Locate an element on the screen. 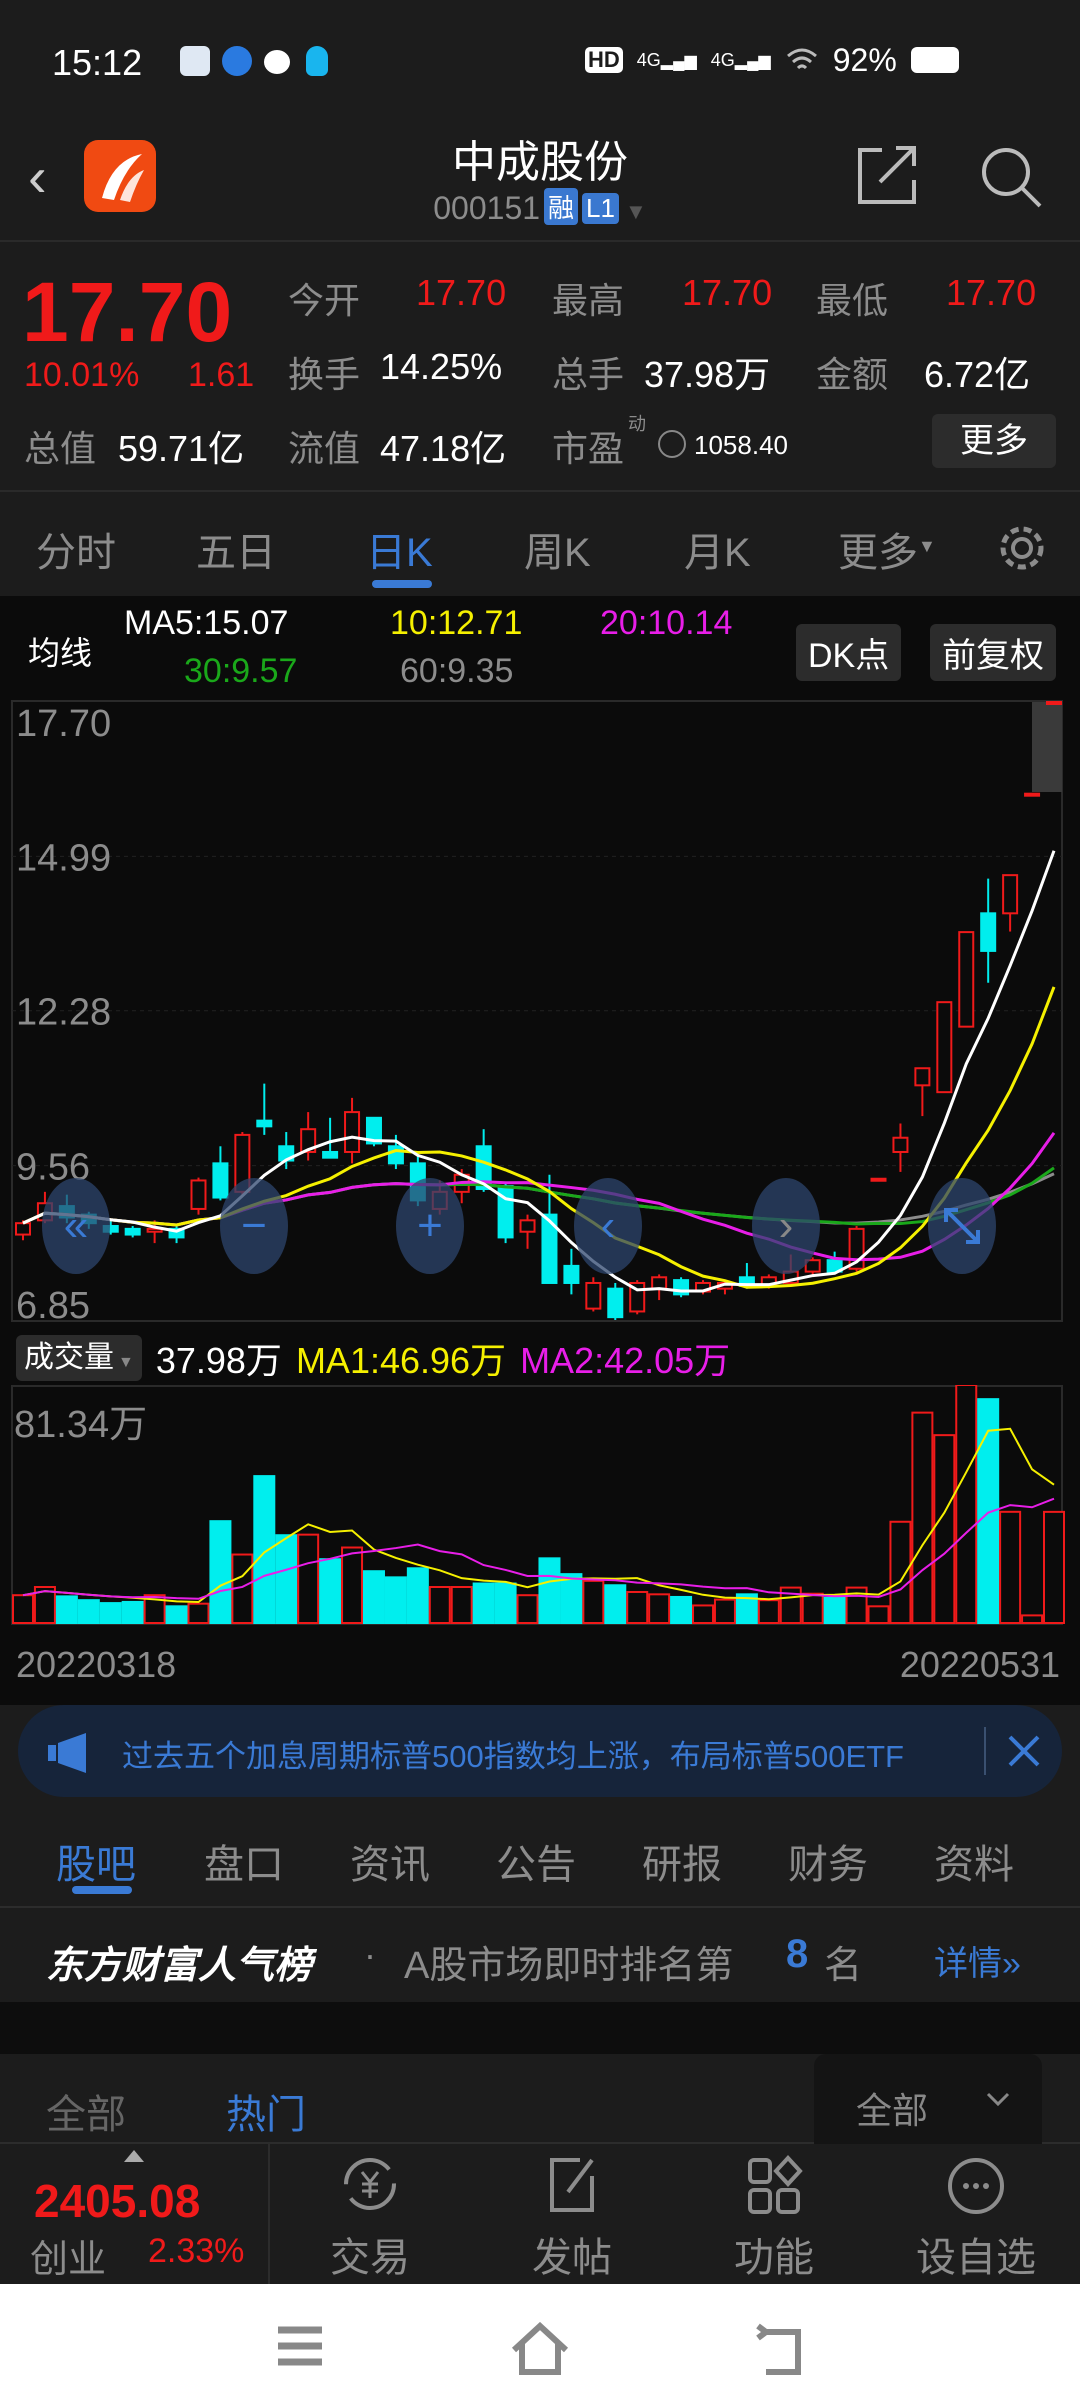 The width and height of the screenshot is (1080, 2408). amount-label: 金额 is located at coordinates (852, 374).